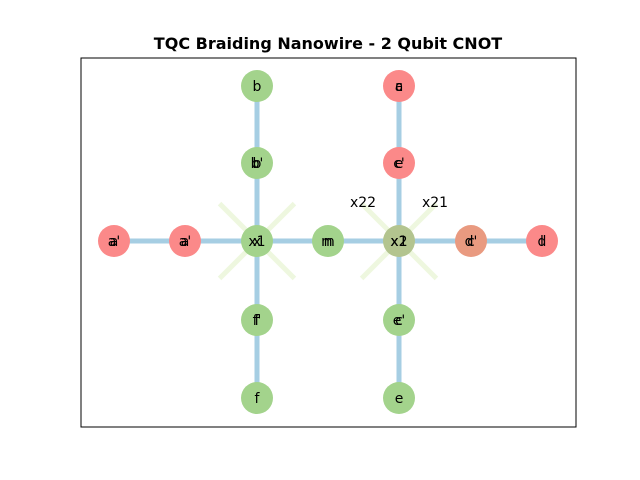  I want to click on node-f-circle, so click(257, 398).